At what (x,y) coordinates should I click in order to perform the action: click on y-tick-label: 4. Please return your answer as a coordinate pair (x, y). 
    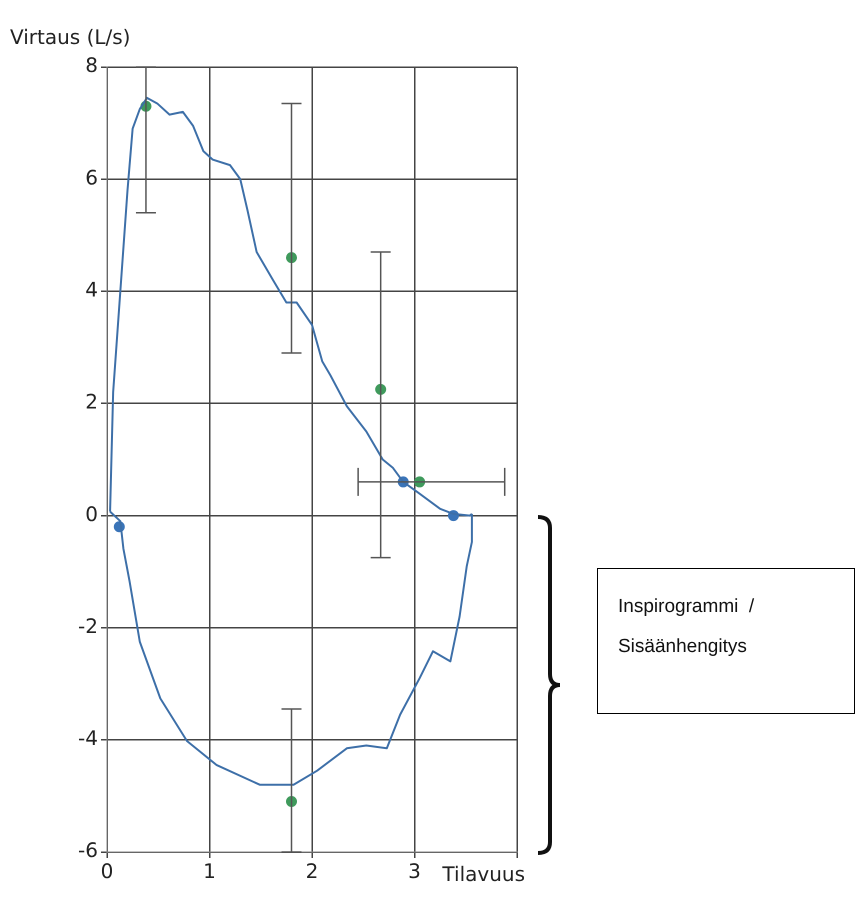
    Looking at the image, I should click on (91, 289).